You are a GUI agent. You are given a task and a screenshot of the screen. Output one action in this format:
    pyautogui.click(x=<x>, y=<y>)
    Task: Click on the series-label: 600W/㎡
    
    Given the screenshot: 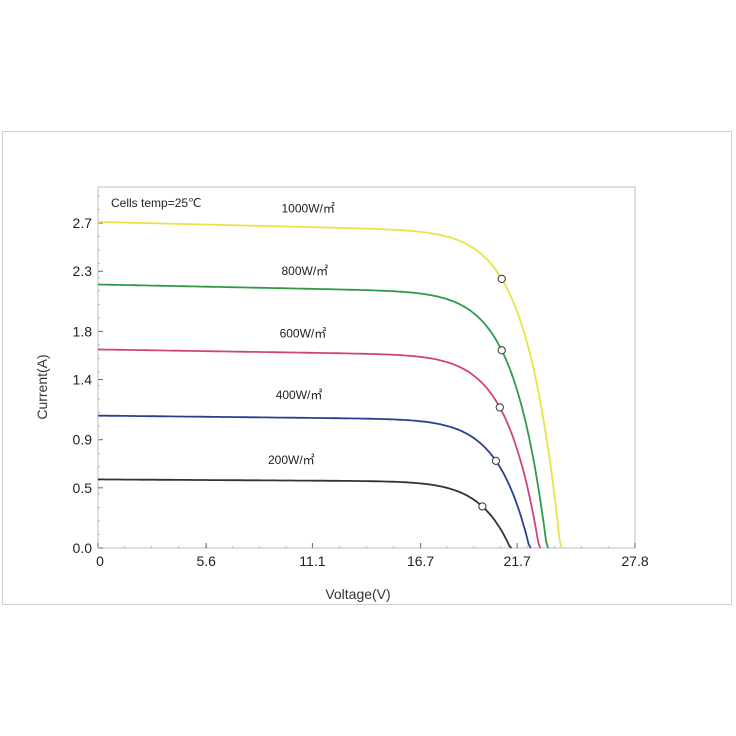 What is the action you would take?
    pyautogui.click(x=303, y=333)
    